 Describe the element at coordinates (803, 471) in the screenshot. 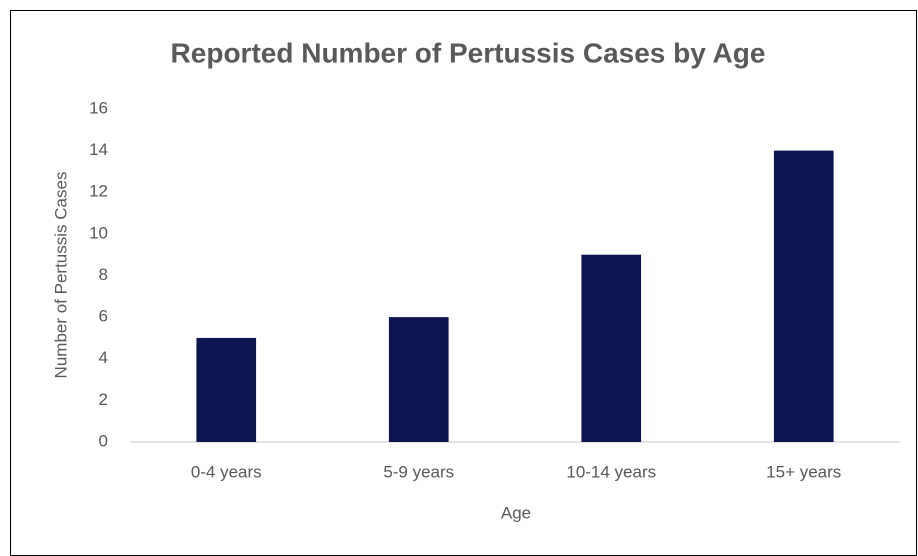

I see `x-tick-label: 15+ years` at that location.